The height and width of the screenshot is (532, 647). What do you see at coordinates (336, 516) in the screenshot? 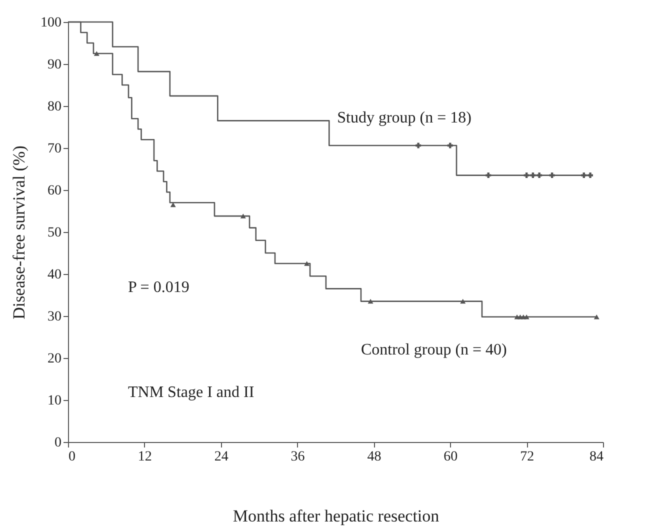
I see `x-axis-title: Months after hepatic resection` at bounding box center [336, 516].